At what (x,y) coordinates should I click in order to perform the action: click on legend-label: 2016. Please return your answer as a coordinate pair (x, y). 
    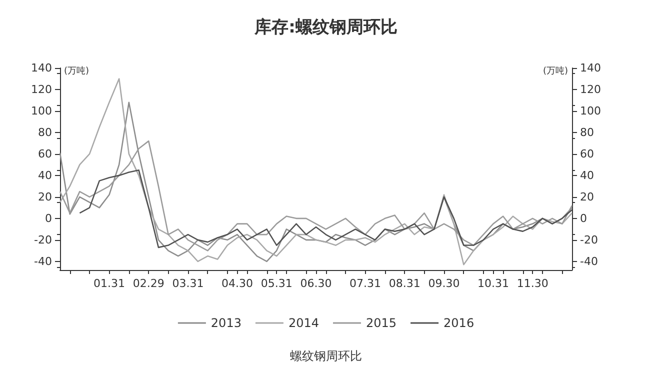
    Looking at the image, I should click on (459, 323).